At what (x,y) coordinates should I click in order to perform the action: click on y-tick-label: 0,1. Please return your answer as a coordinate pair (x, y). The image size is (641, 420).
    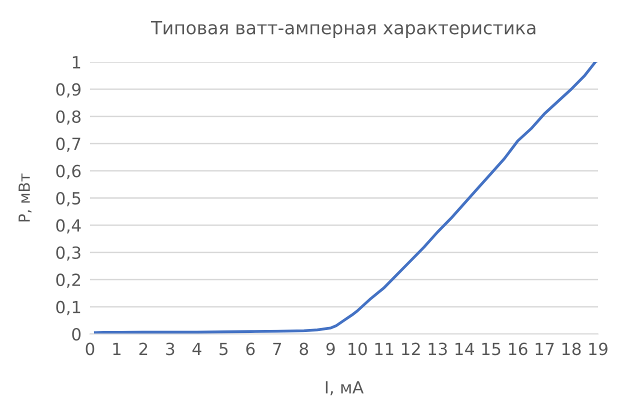
    Looking at the image, I should click on (68, 308).